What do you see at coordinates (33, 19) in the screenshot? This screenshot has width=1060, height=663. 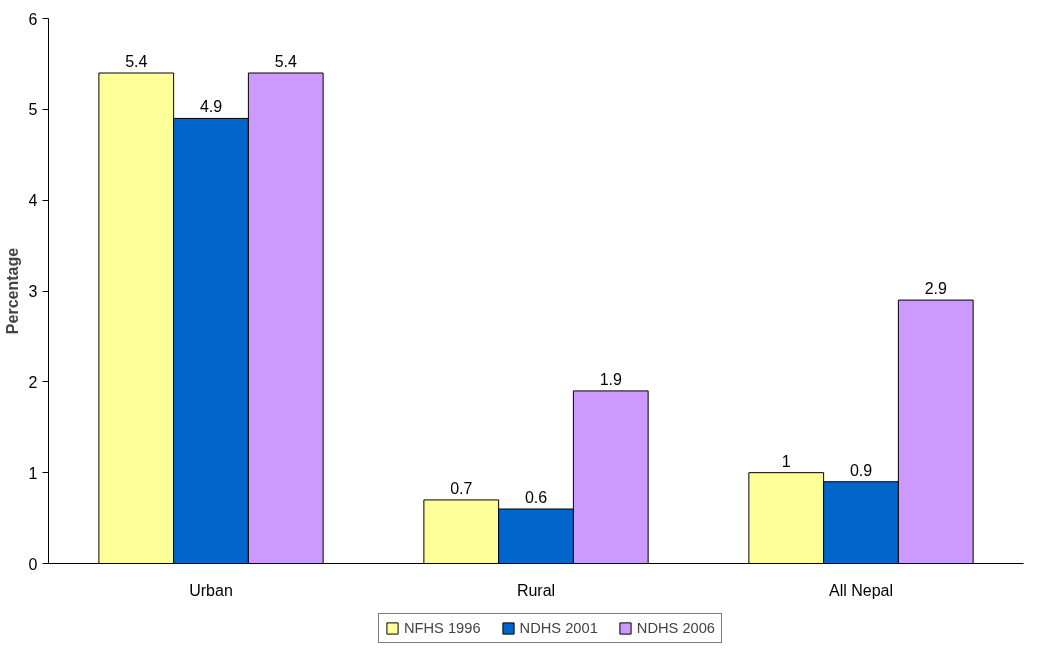 I see `y-tick-label: 6` at bounding box center [33, 19].